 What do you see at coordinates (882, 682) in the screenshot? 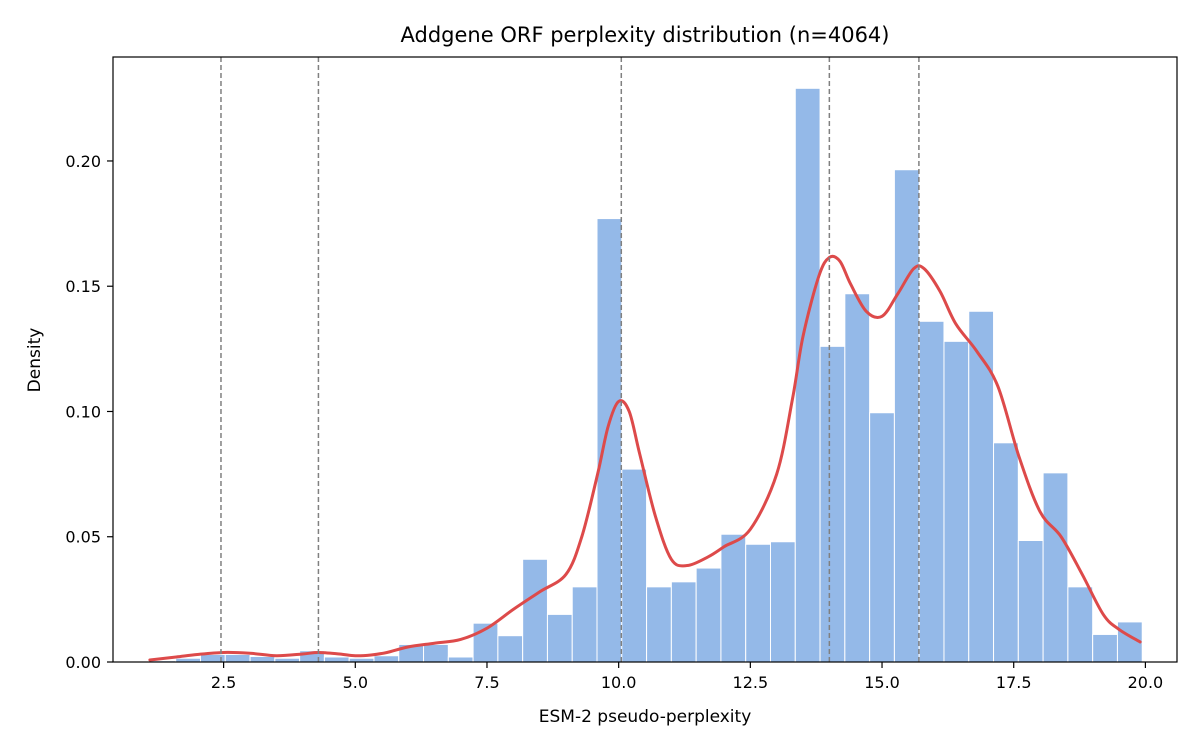
I see `x-tick-label: 15.0` at bounding box center [882, 682].